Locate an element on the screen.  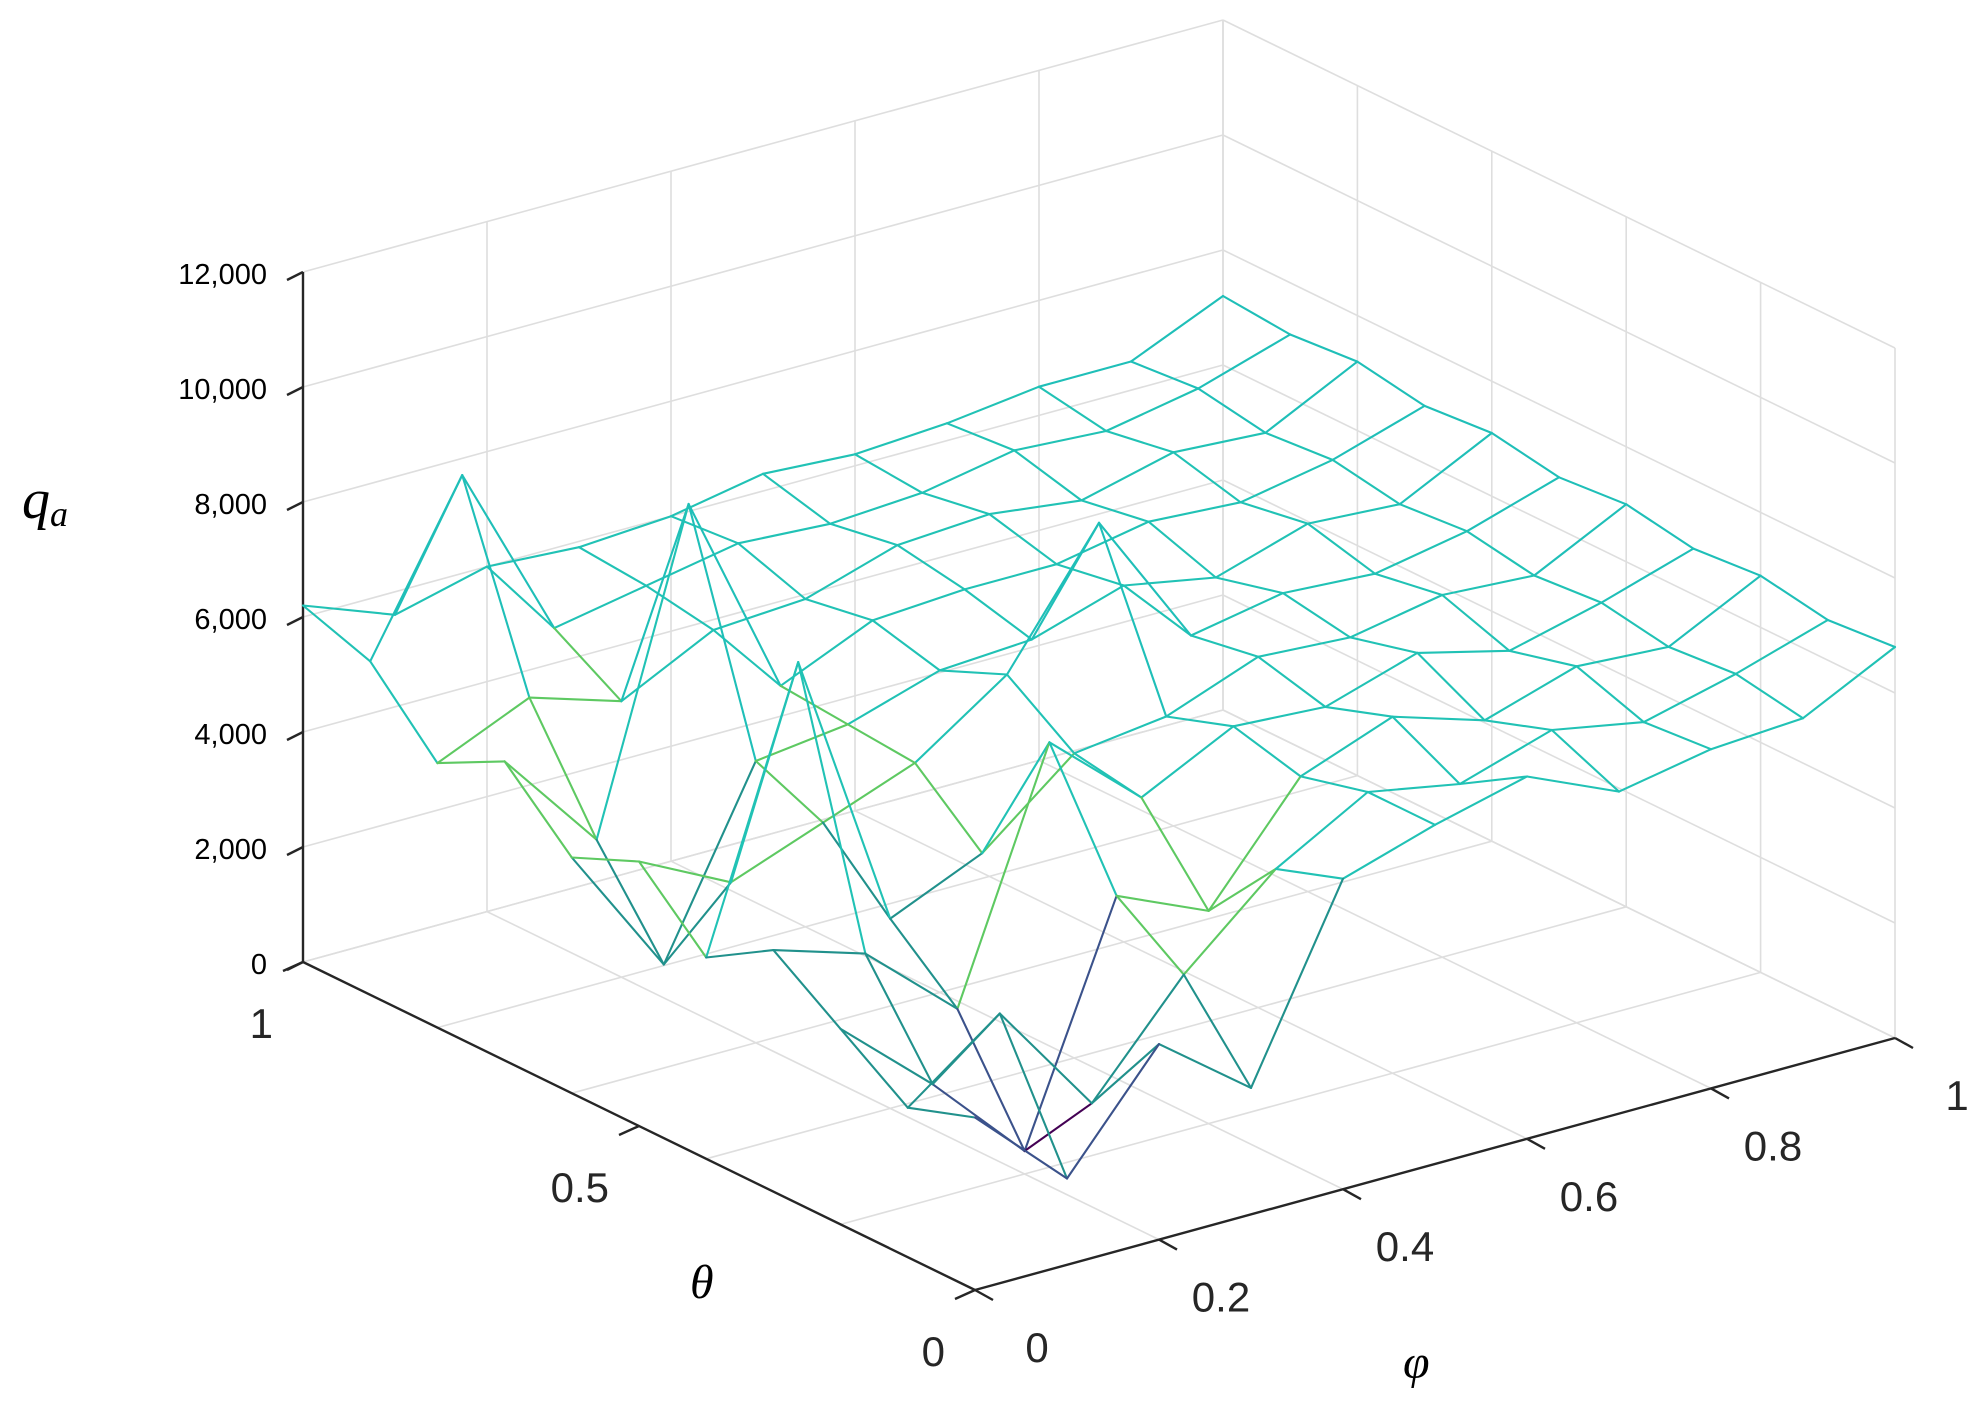
x-tick-label: 0.2 is located at coordinates (1221, 1297).